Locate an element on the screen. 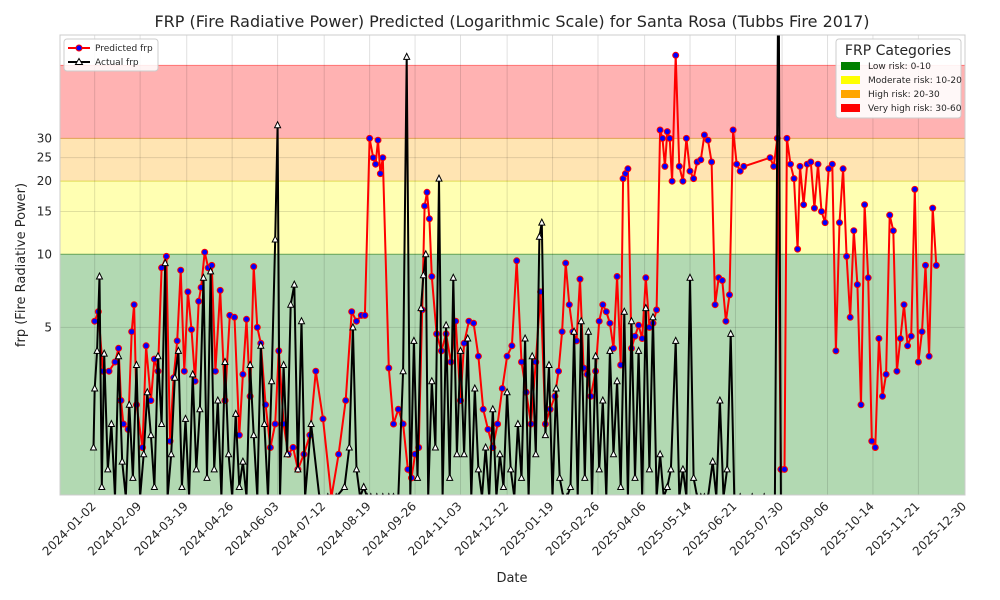 This screenshot has height=600, width=1000. y-tick-label: 10 is located at coordinates (44, 254).